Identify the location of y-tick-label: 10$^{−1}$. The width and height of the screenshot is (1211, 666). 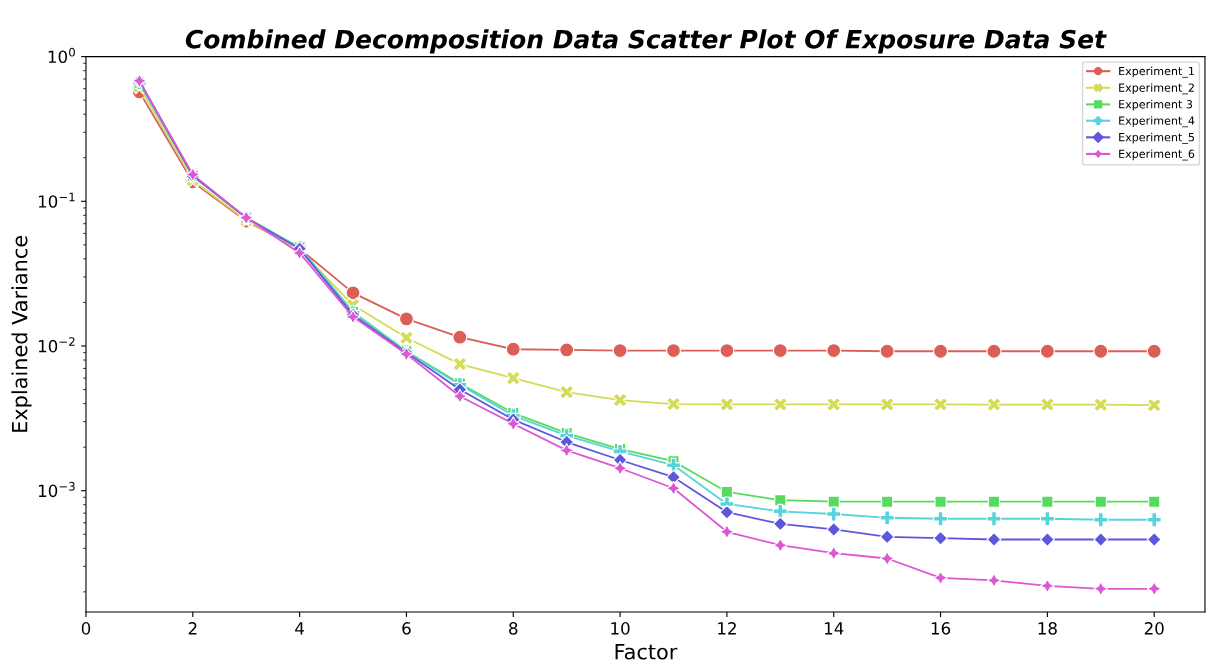
(56, 200).